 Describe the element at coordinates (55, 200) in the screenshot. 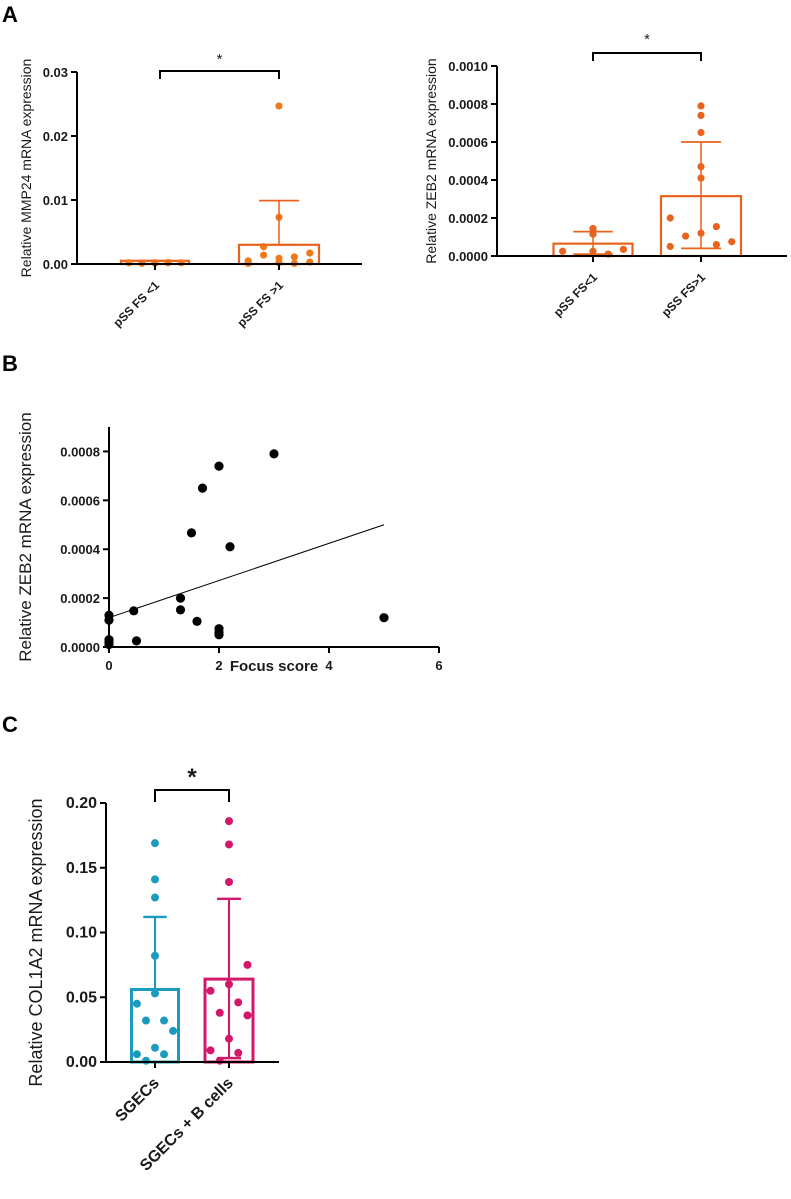

I see `y-tick-label: 0.01` at that location.